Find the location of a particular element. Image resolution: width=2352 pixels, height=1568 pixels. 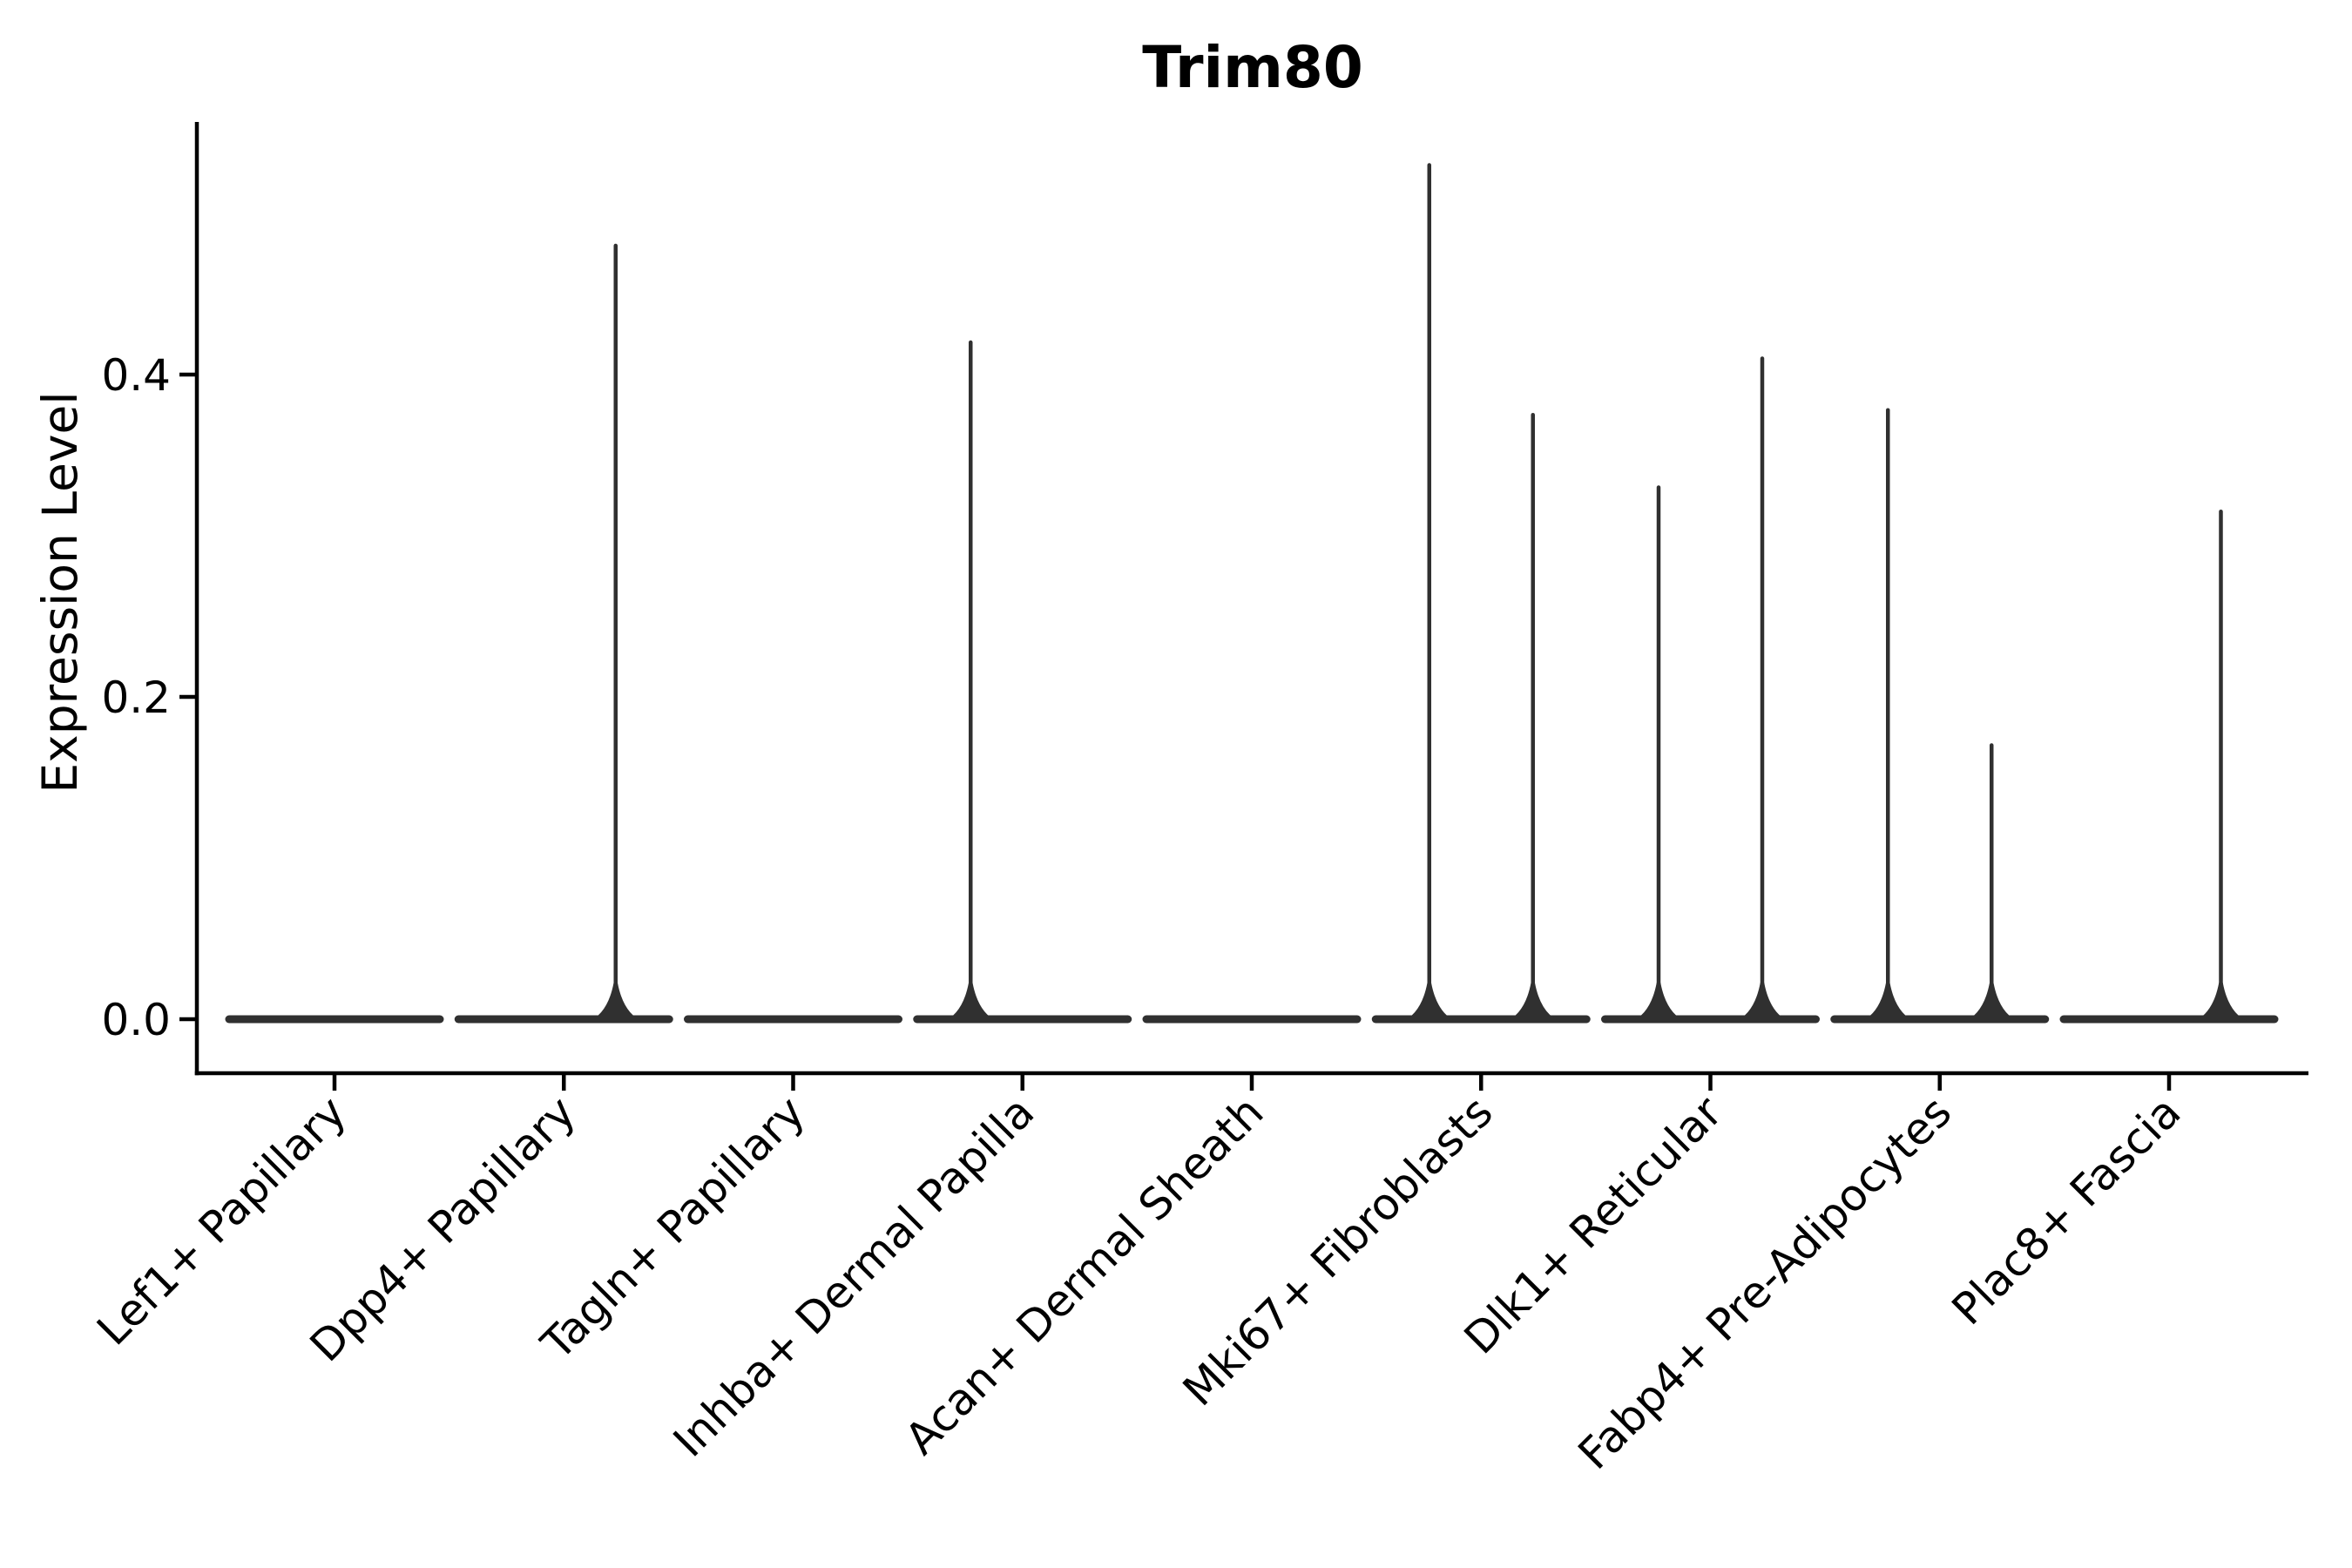

plot-title: Trim80 is located at coordinates (1252, 67).